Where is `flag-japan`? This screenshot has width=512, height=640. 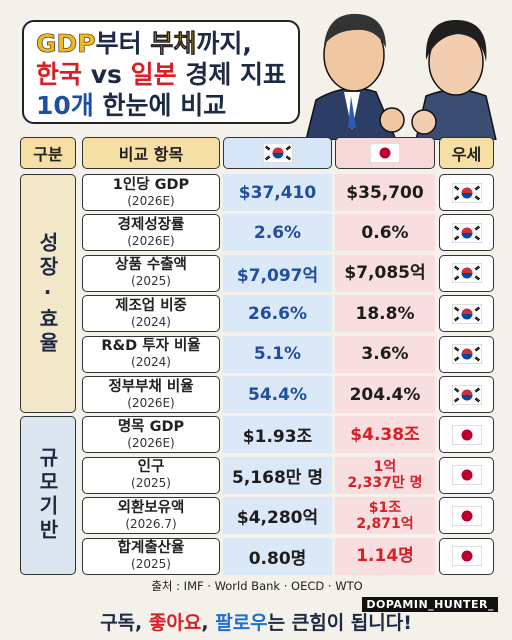 flag-japan is located at coordinates (385, 153).